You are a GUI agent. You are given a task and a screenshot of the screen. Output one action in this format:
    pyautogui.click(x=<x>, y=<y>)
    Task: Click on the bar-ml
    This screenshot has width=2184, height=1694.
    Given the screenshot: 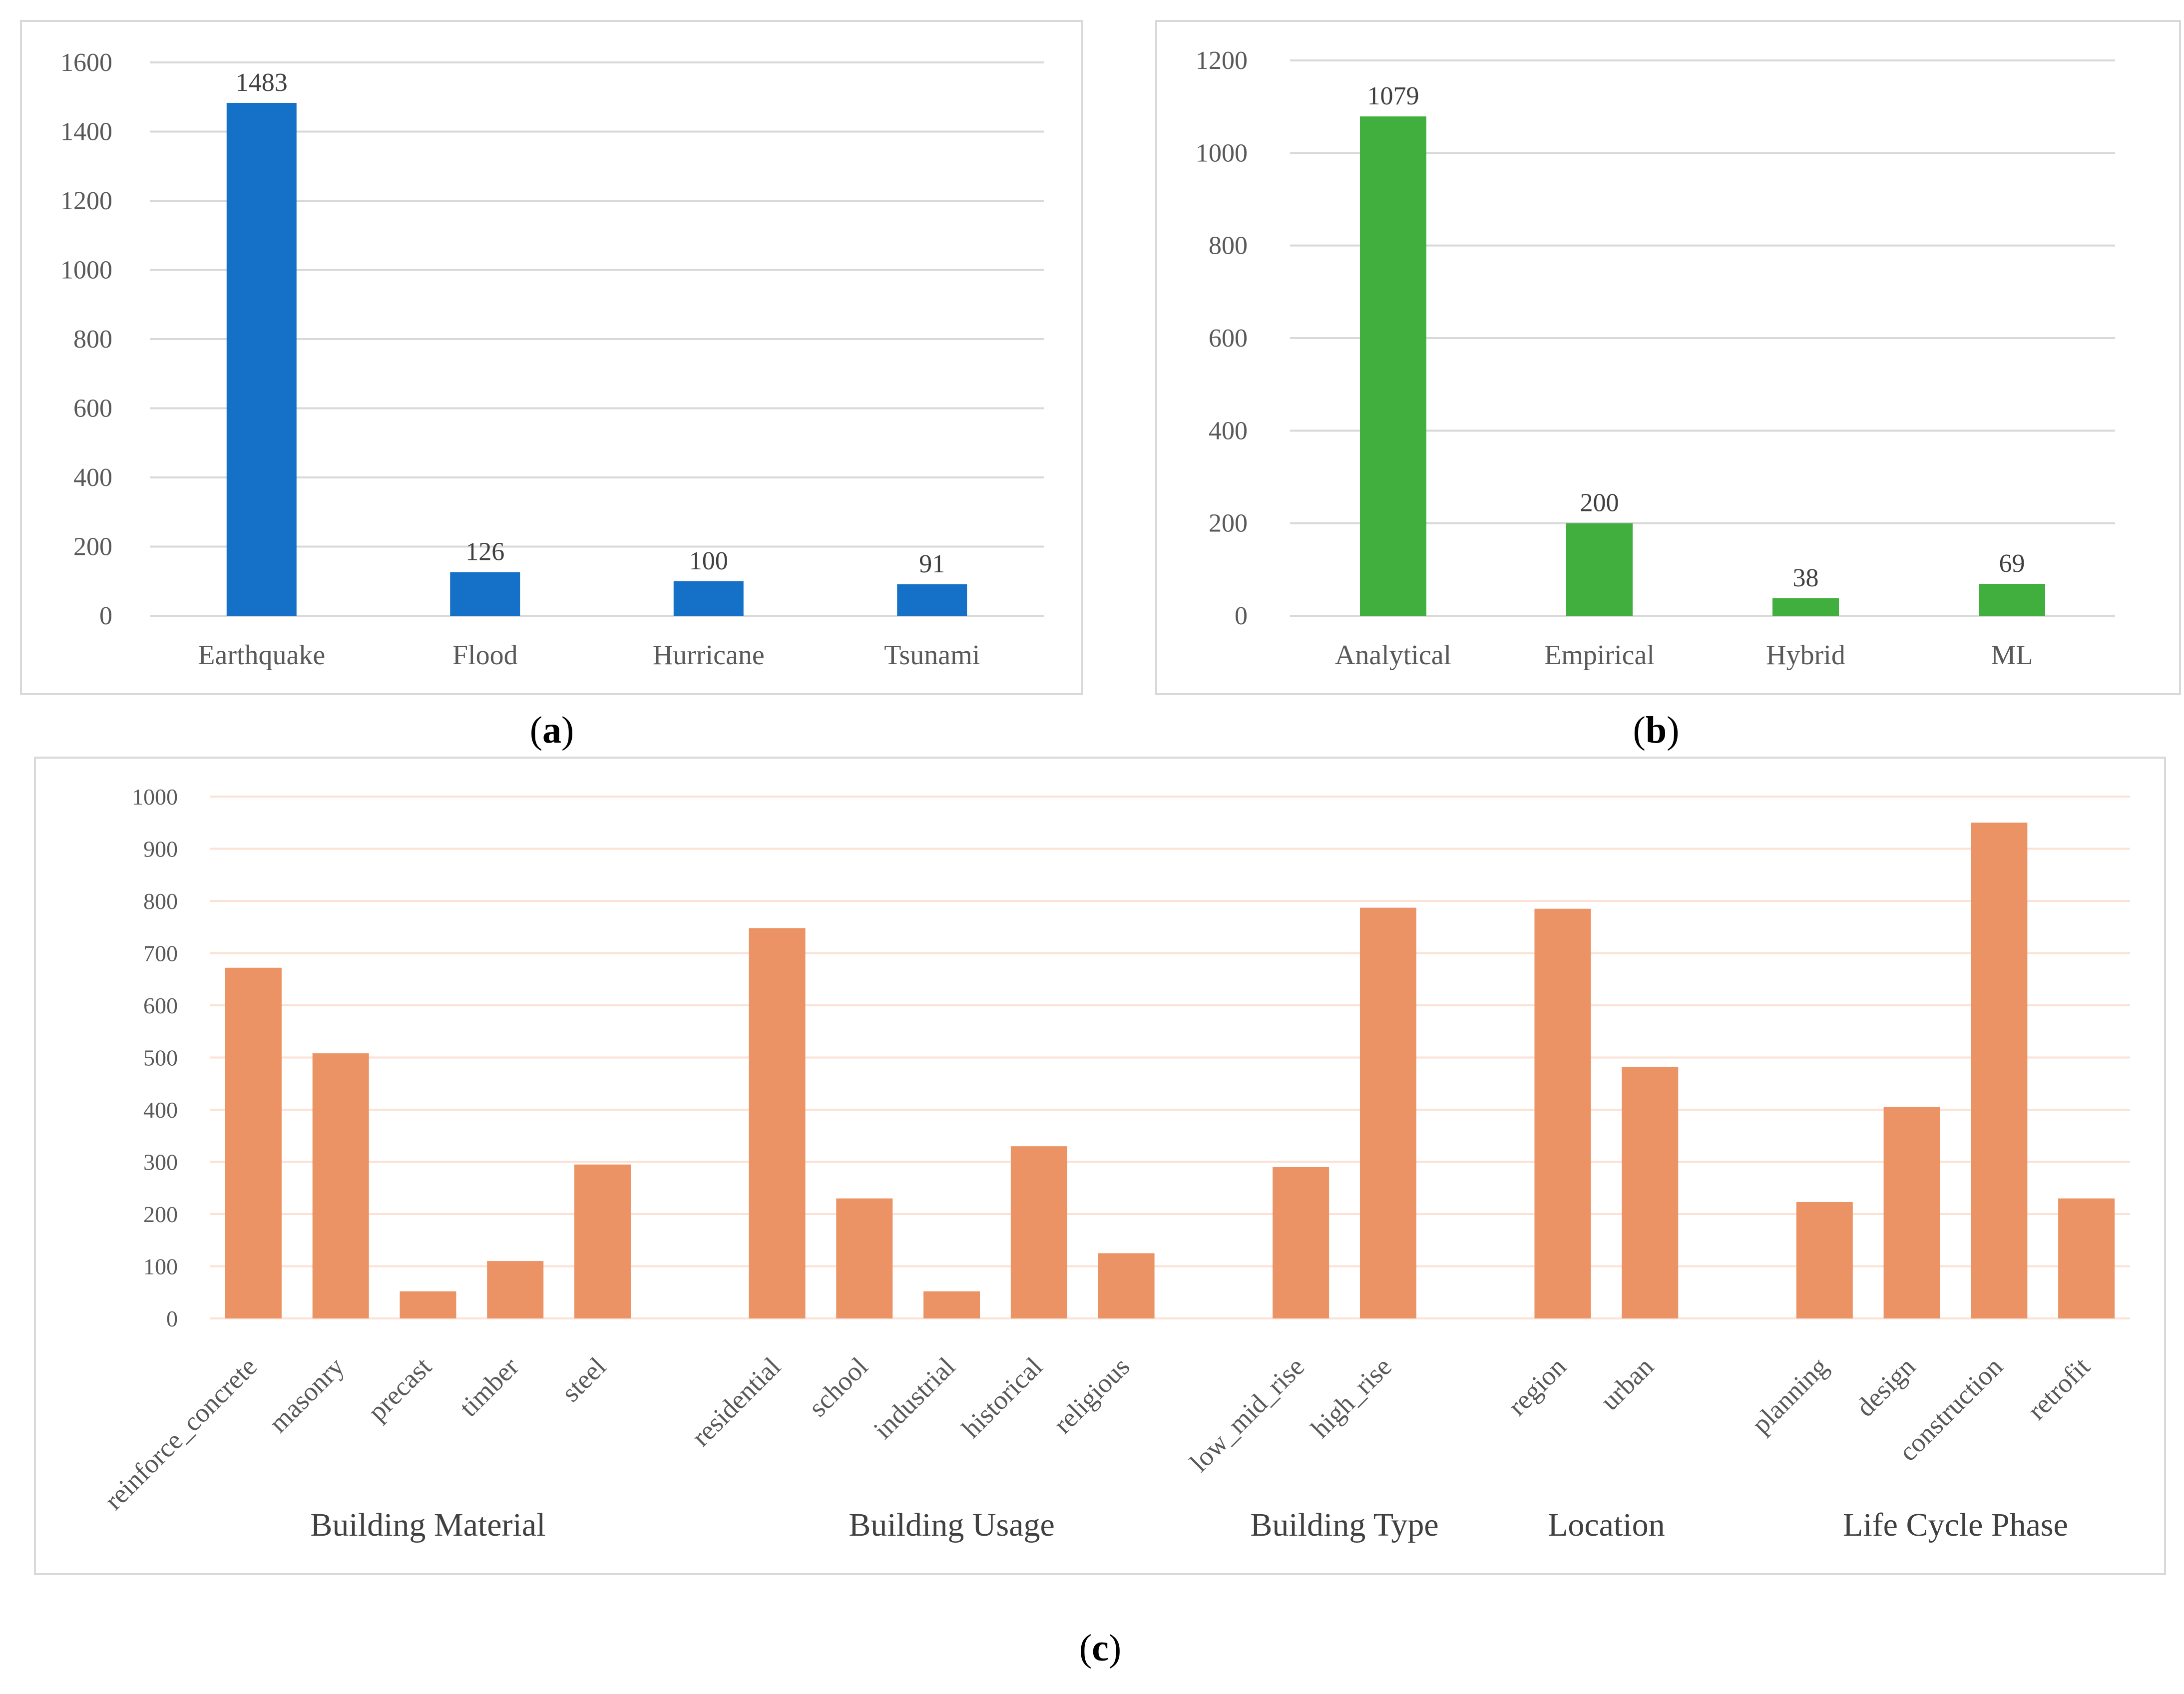 What is the action you would take?
    pyautogui.click(x=2012, y=600)
    